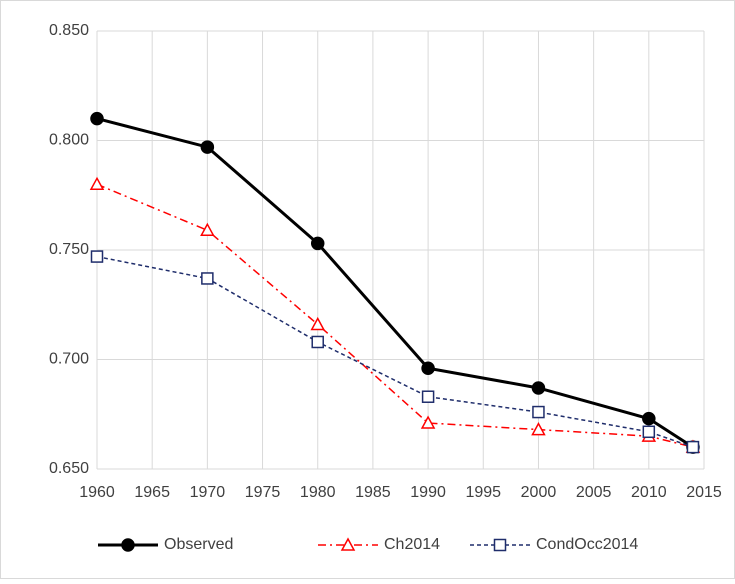  Describe the element at coordinates (379, 544) in the screenshot. I see `legend-item: Ch2014` at that location.